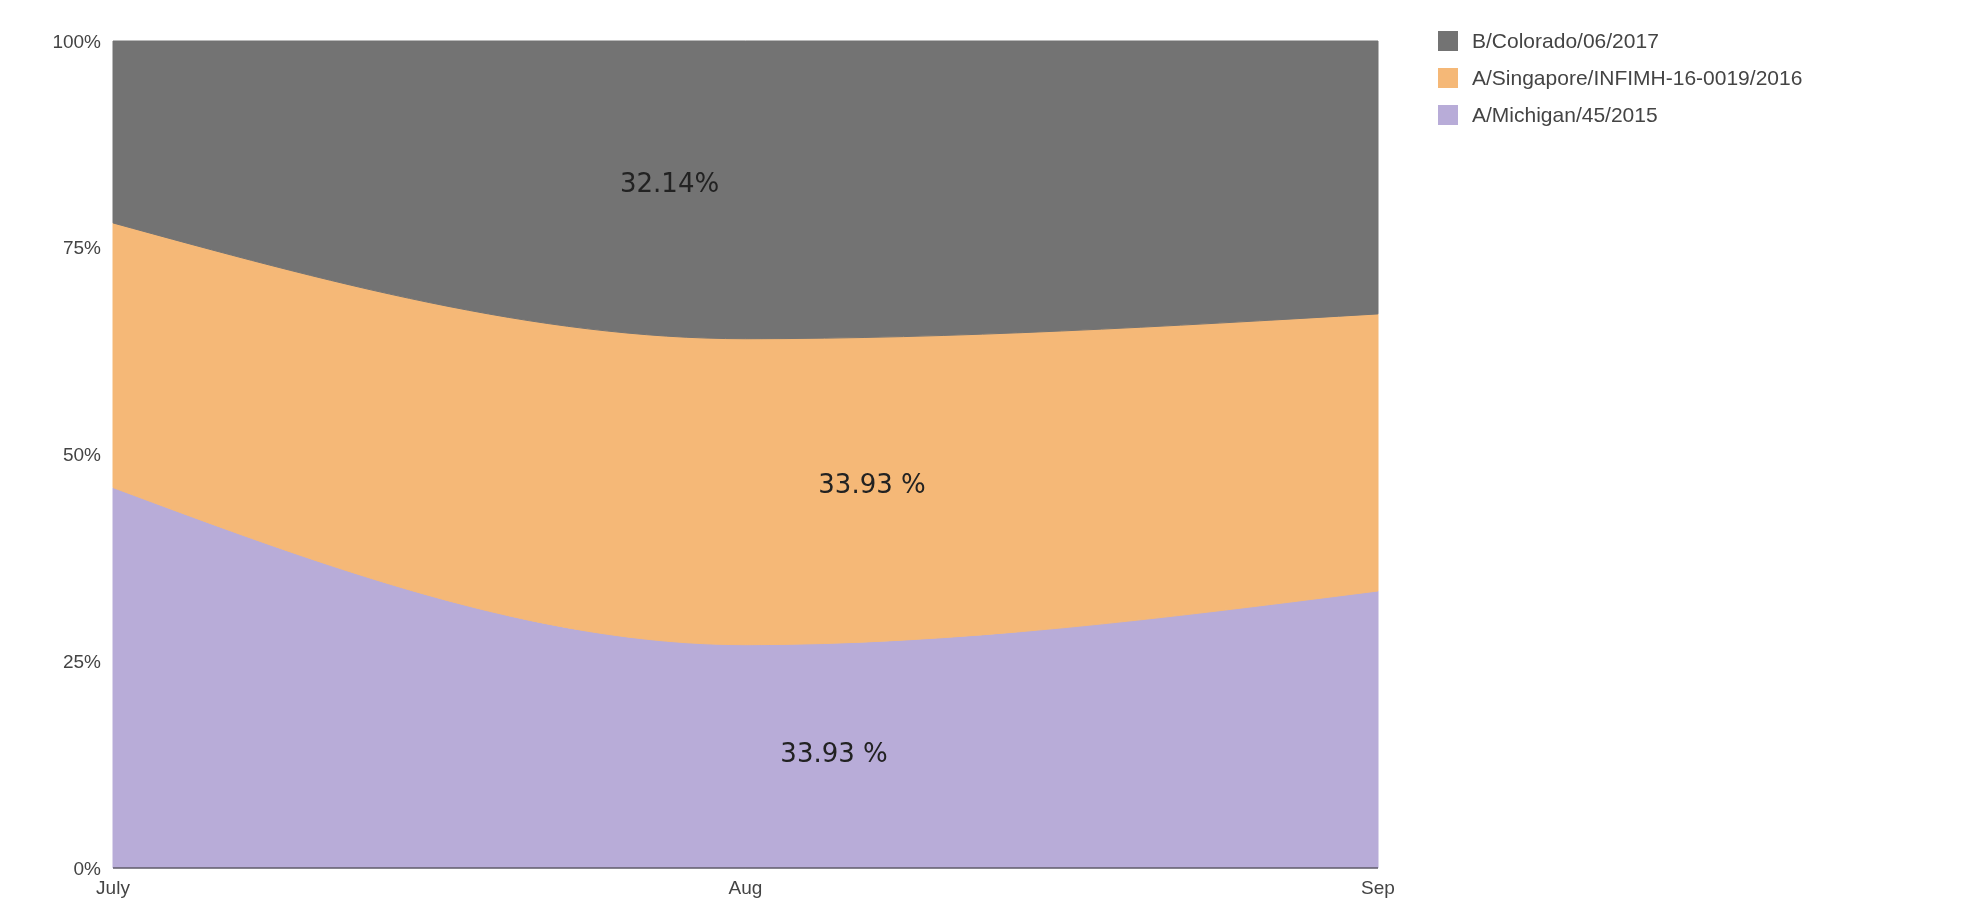 The height and width of the screenshot is (913, 1986). Describe the element at coordinates (1637, 78) in the screenshot. I see `legend-label: A/Singapore/INFIMH-16-0019/2016` at that location.